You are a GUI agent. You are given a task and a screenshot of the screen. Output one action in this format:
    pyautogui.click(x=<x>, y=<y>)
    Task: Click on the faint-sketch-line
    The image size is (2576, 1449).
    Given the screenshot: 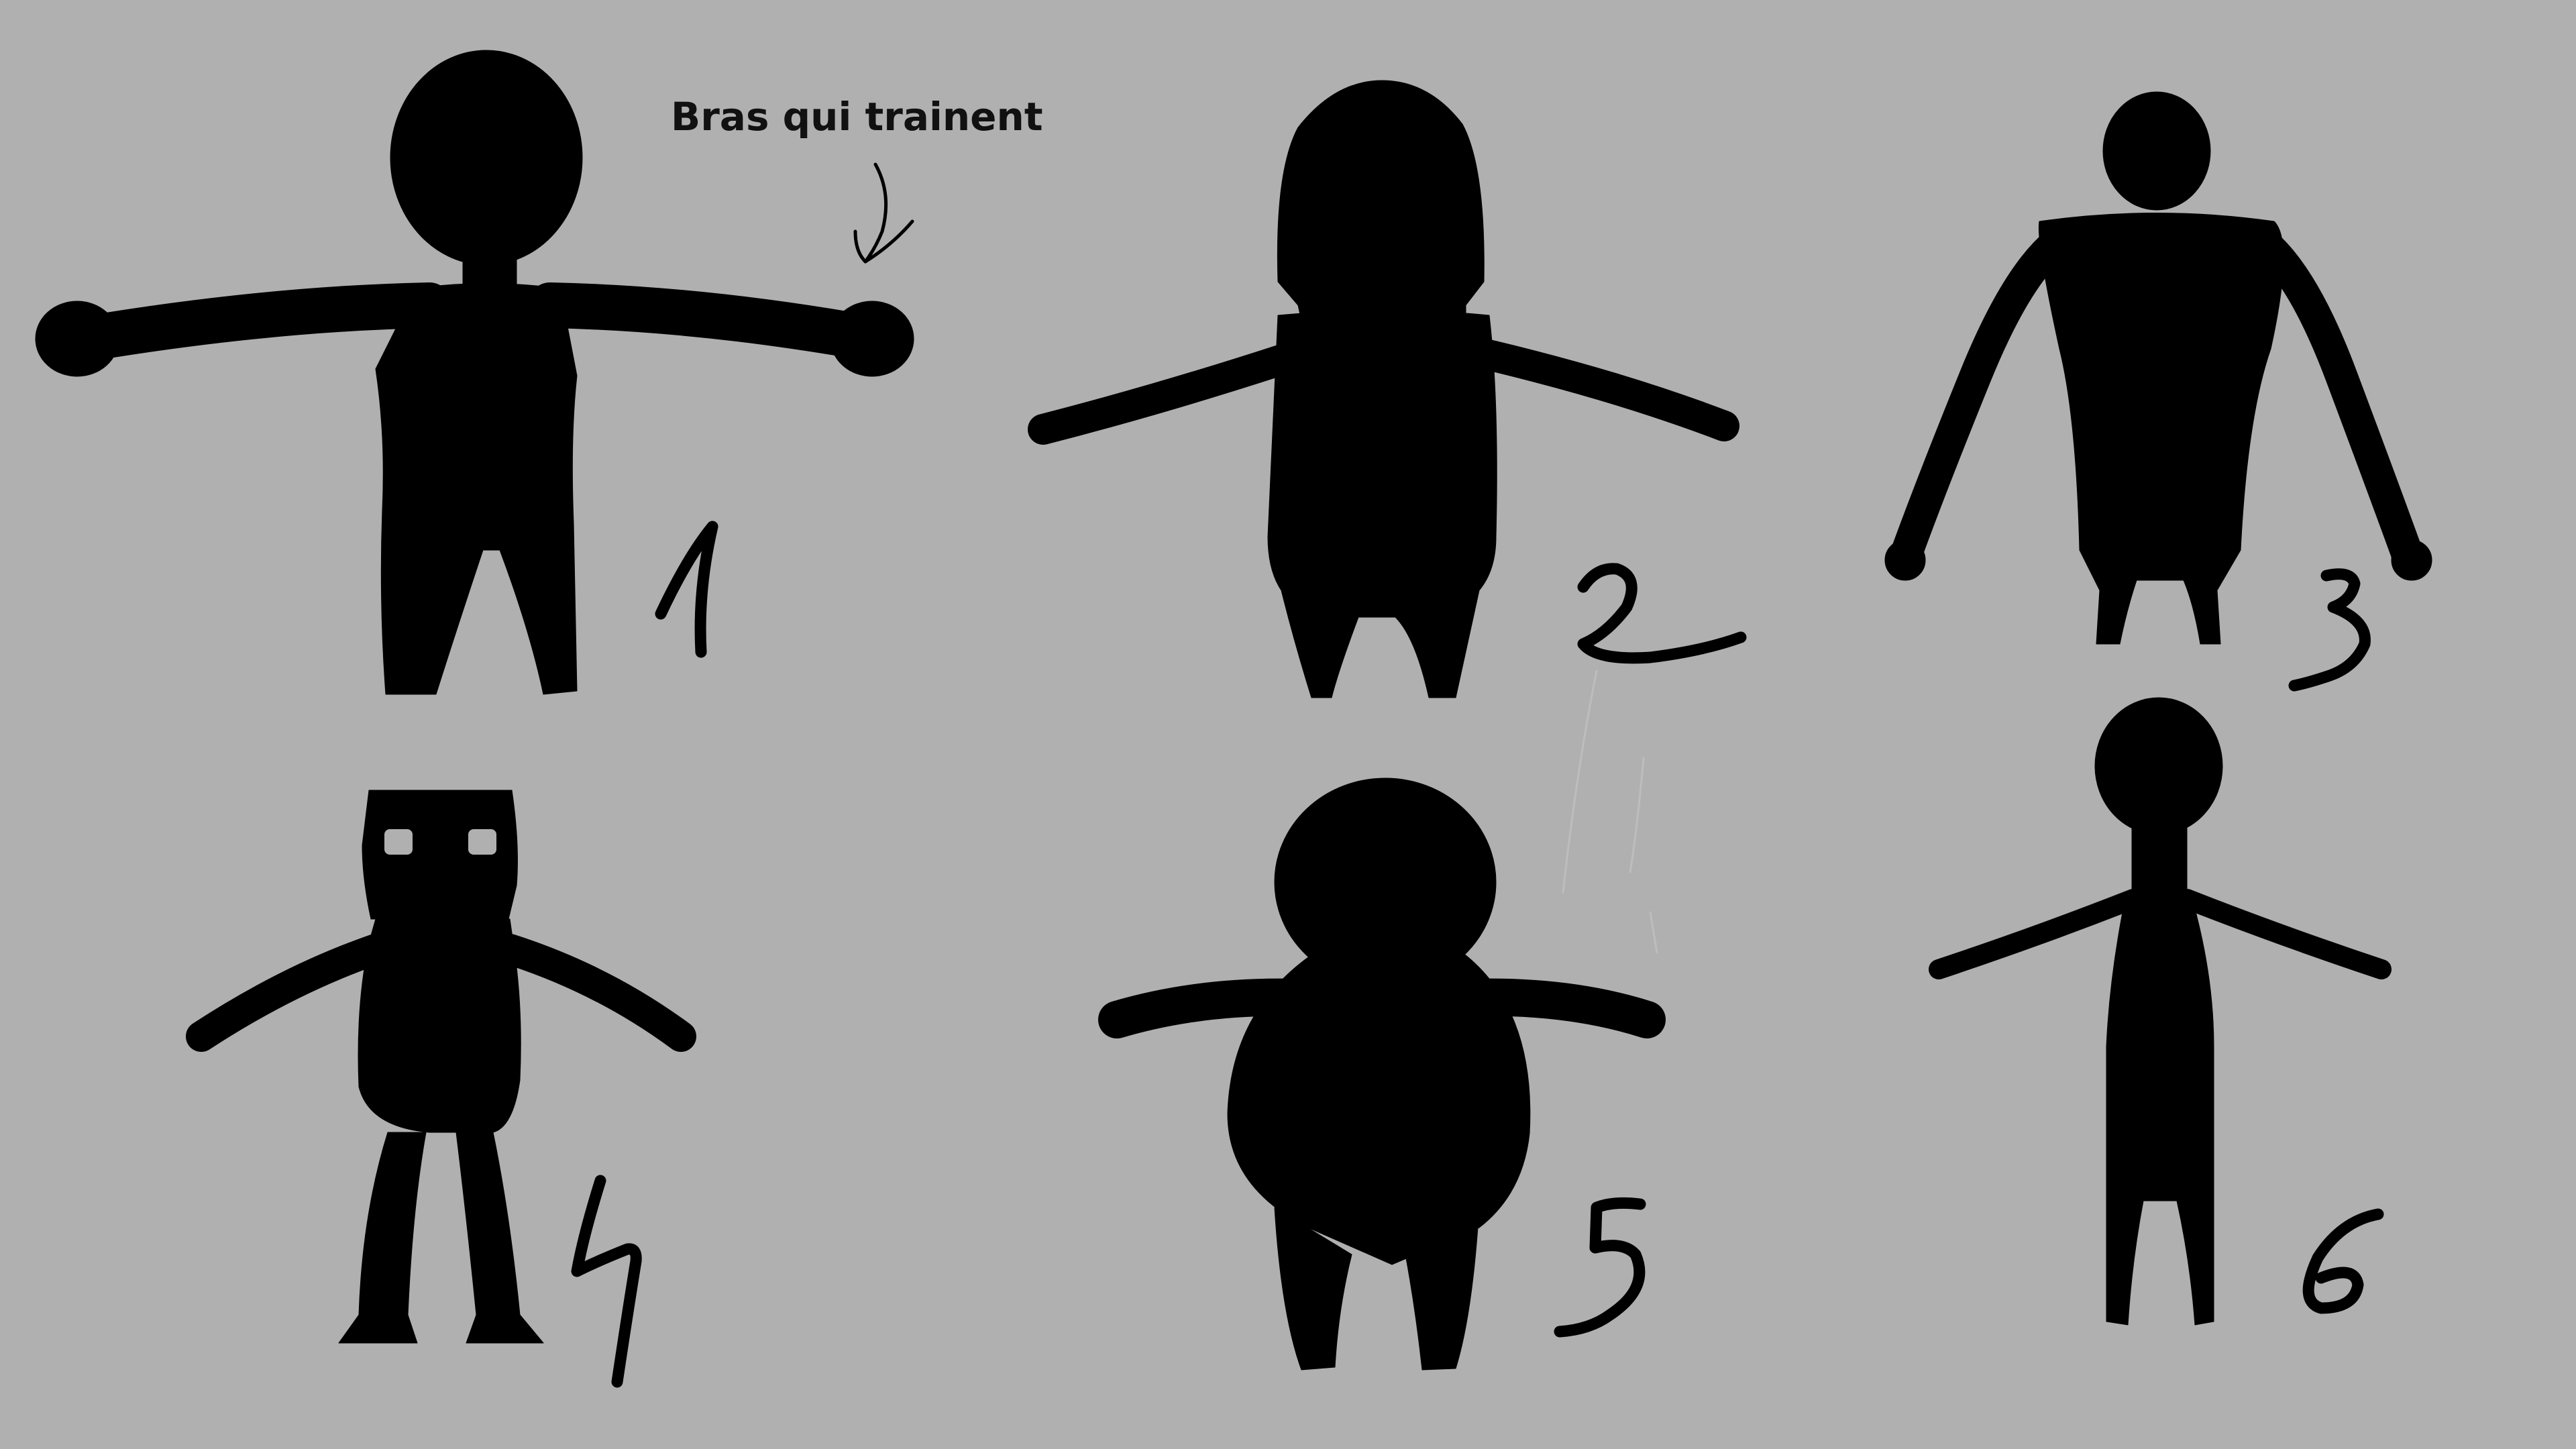 What is the action you would take?
    pyautogui.click(x=1610, y=811)
    